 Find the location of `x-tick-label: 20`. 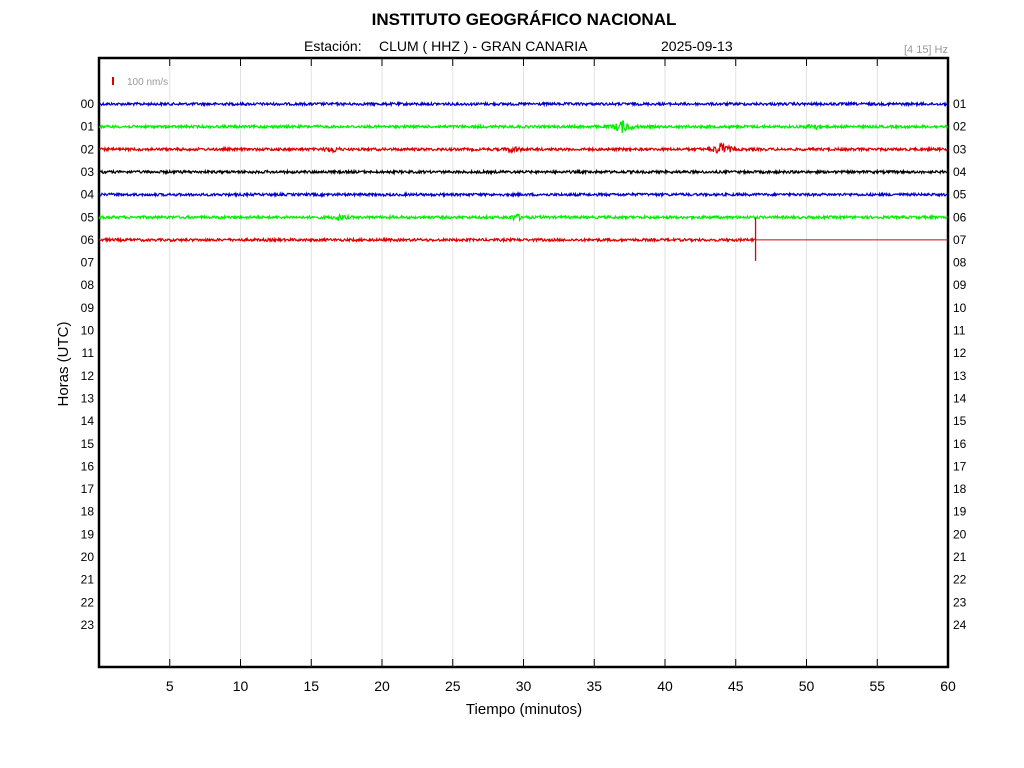

x-tick-label: 20 is located at coordinates (382, 686).